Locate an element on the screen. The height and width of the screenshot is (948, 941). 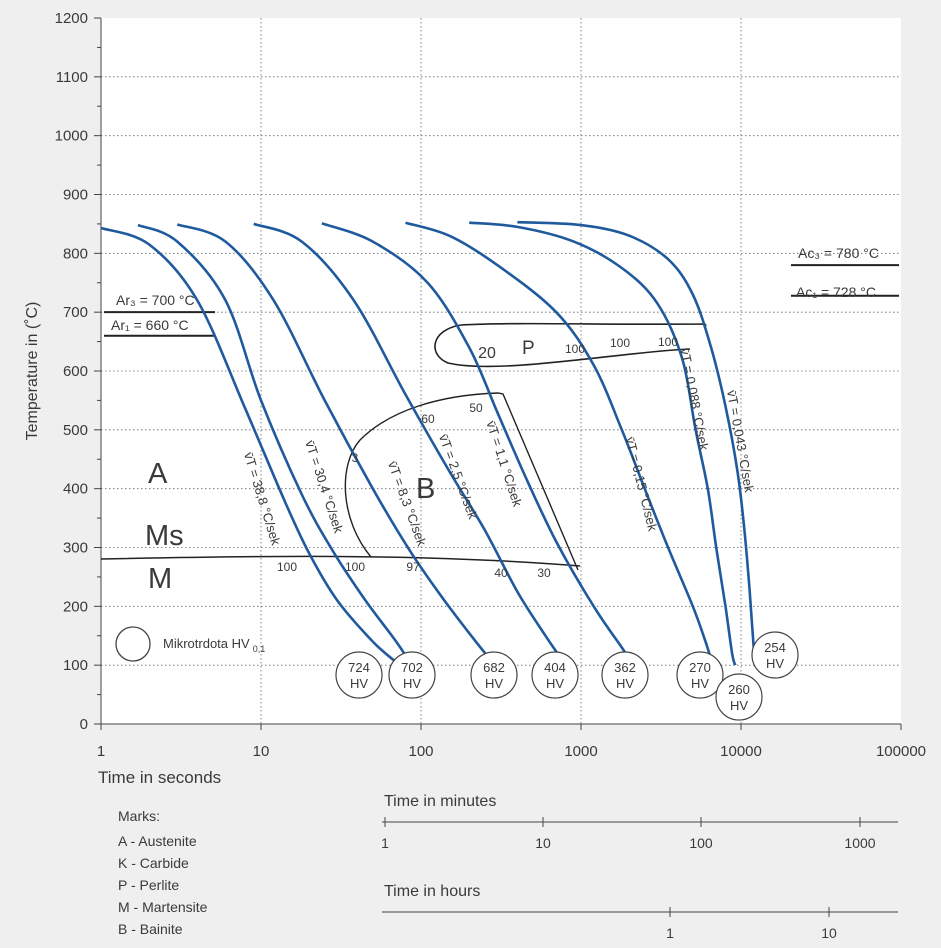
phase-percent-label: 97 is located at coordinates (413, 567).